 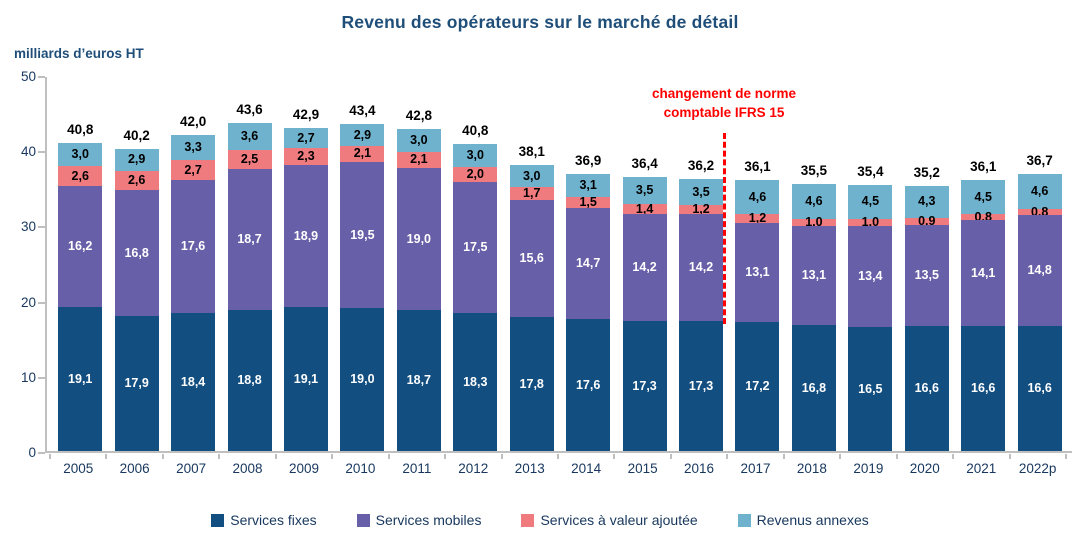 What do you see at coordinates (360, 468) in the screenshot?
I see `x-tick-label-2010: 2010` at bounding box center [360, 468].